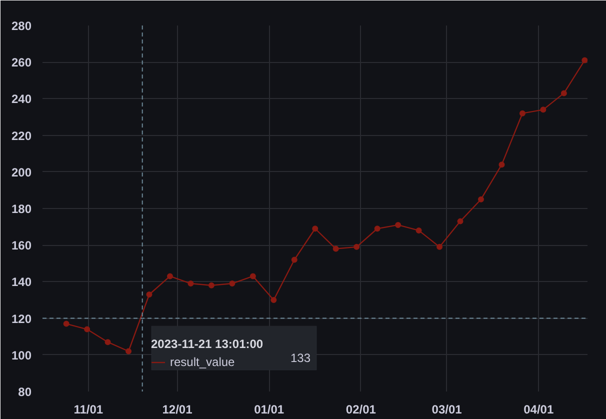 This screenshot has height=419, width=606. I want to click on x-tick-label: 01/01, so click(269, 409).